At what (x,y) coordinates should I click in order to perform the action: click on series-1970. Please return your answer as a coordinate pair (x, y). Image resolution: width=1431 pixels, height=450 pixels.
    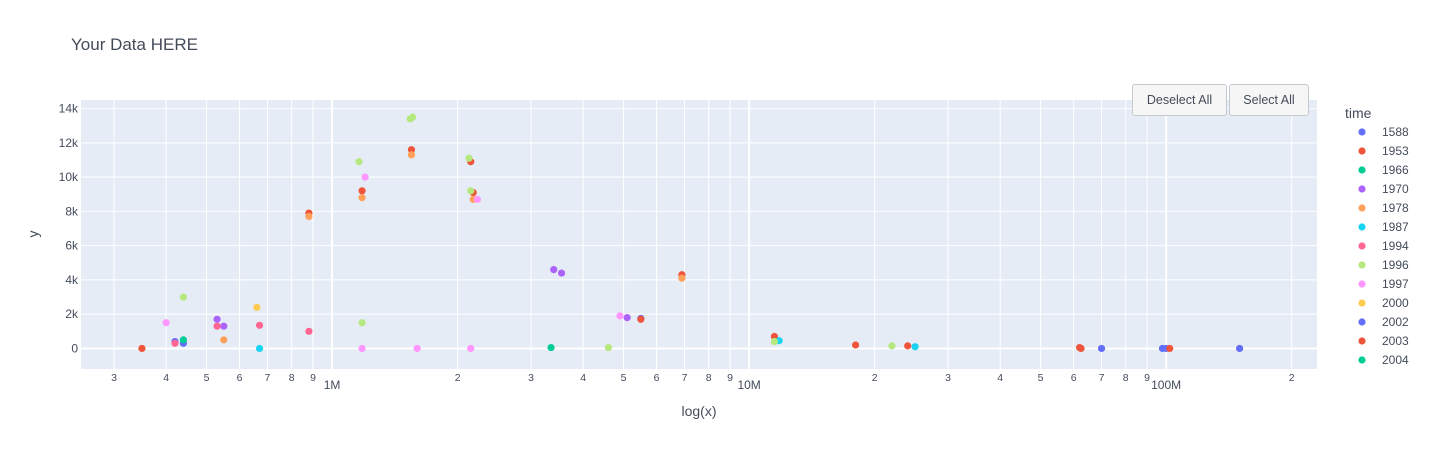
    Looking at the image, I should click on (422, 298).